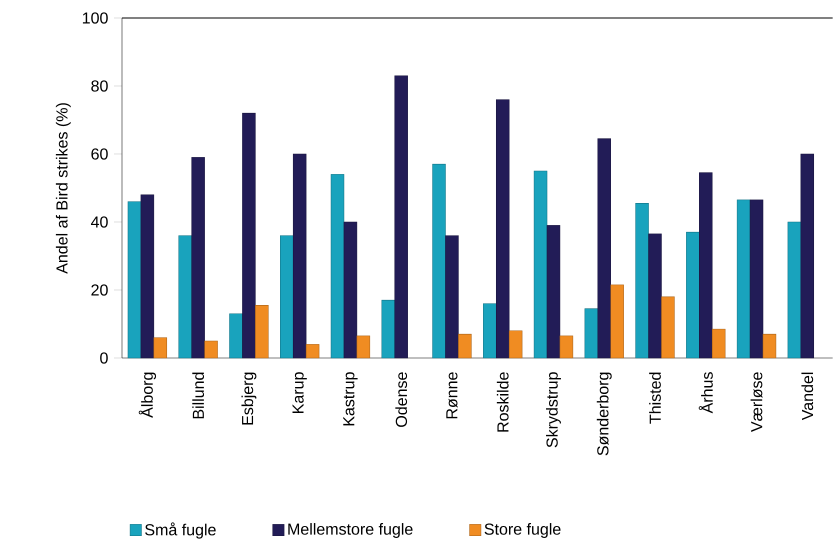  I want to click on legend-label: Små fugle, so click(180, 530).